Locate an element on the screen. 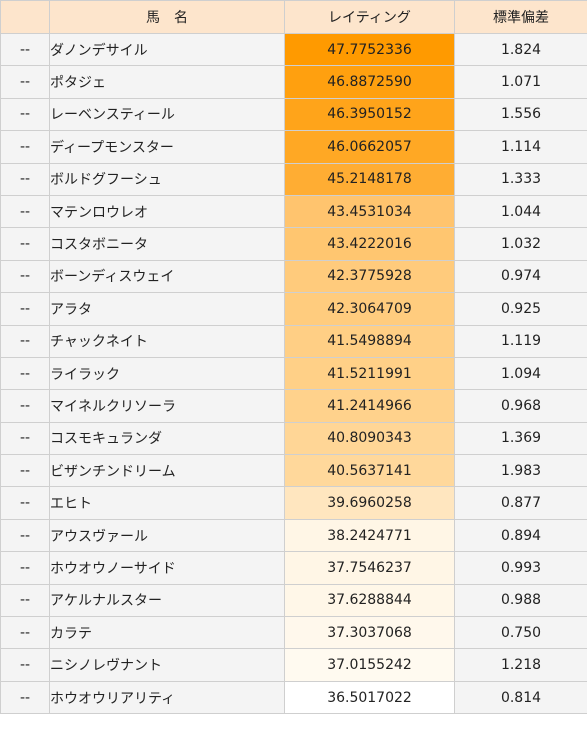 This screenshot has width=587, height=735. header-horse-name: 馬 名 is located at coordinates (167, 17).